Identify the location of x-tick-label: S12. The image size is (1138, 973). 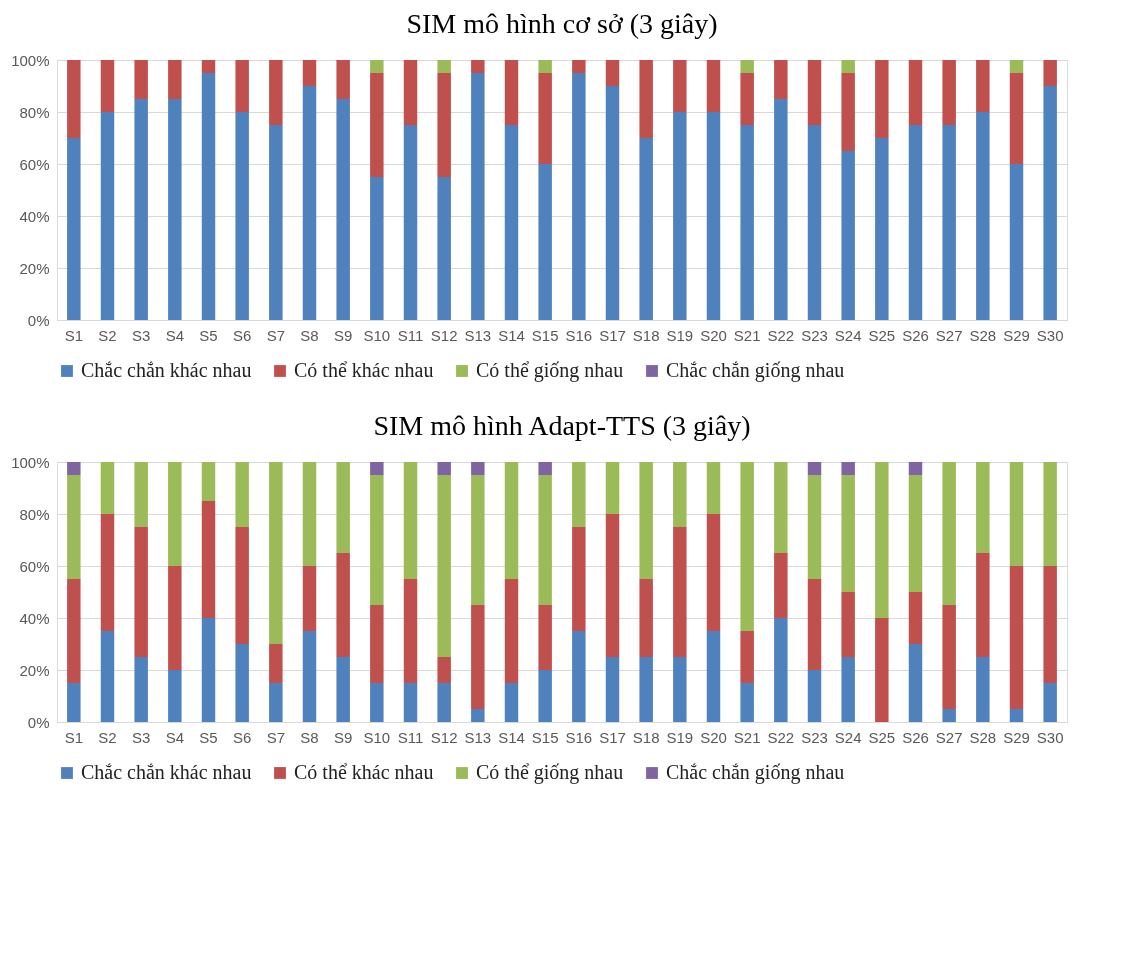
(444, 335).